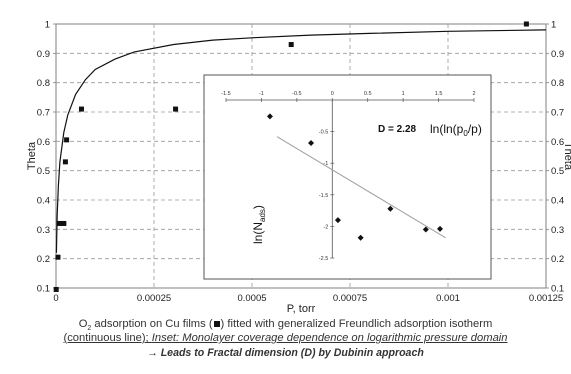  I want to click on y-tick-label: 0.1, so click(43, 289).